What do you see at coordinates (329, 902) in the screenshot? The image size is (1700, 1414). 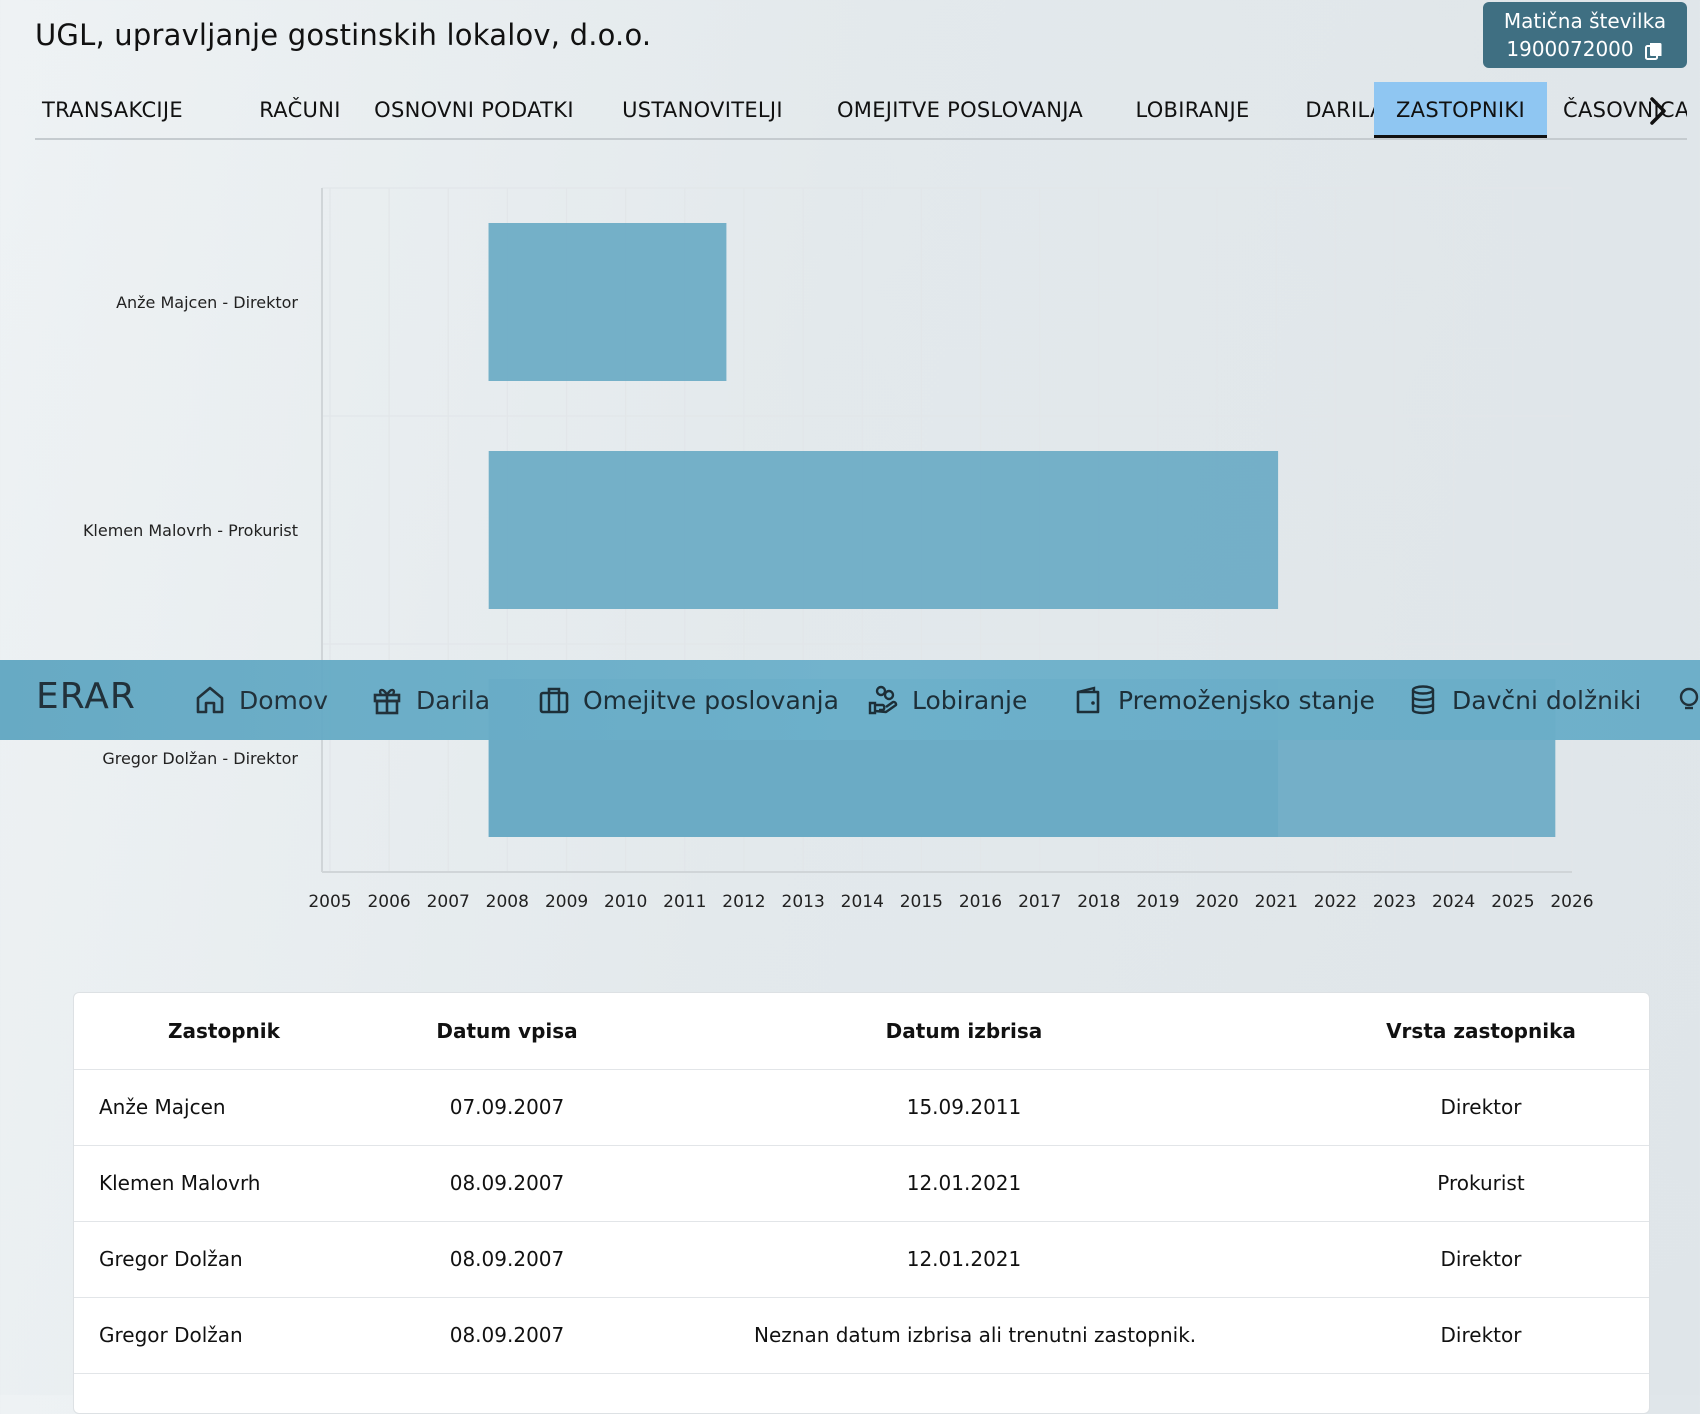 I see `x-tick-label: 2005` at bounding box center [329, 902].